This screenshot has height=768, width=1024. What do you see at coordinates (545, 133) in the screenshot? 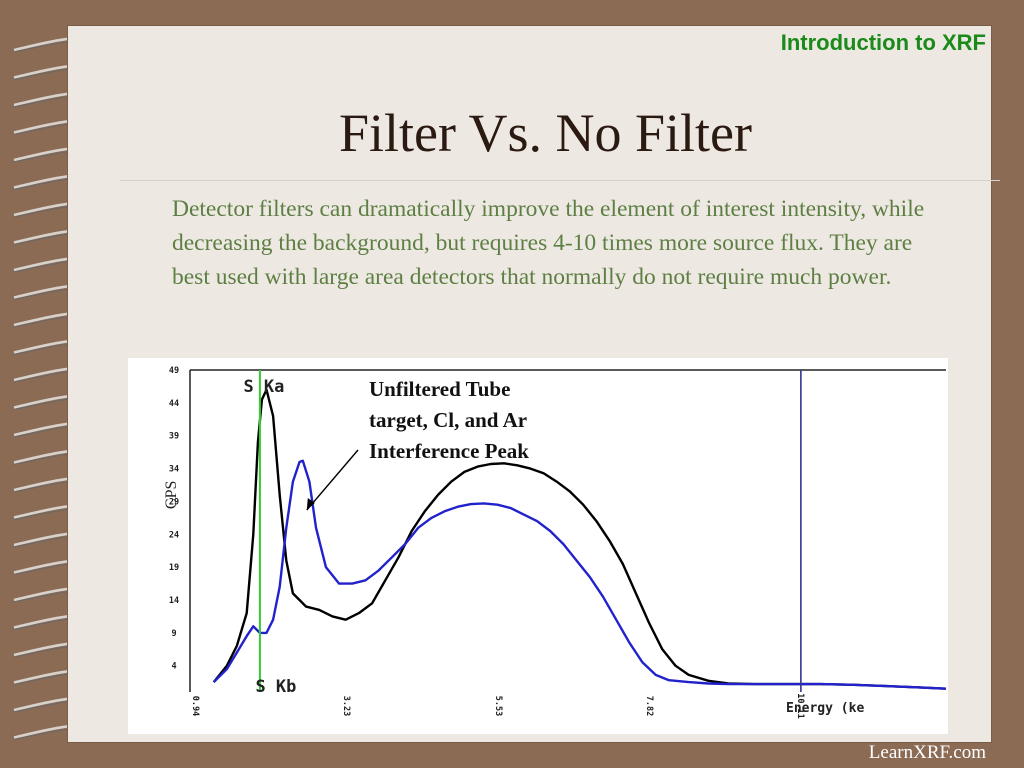
I see `page-title: Filter Vs. No Filter` at bounding box center [545, 133].